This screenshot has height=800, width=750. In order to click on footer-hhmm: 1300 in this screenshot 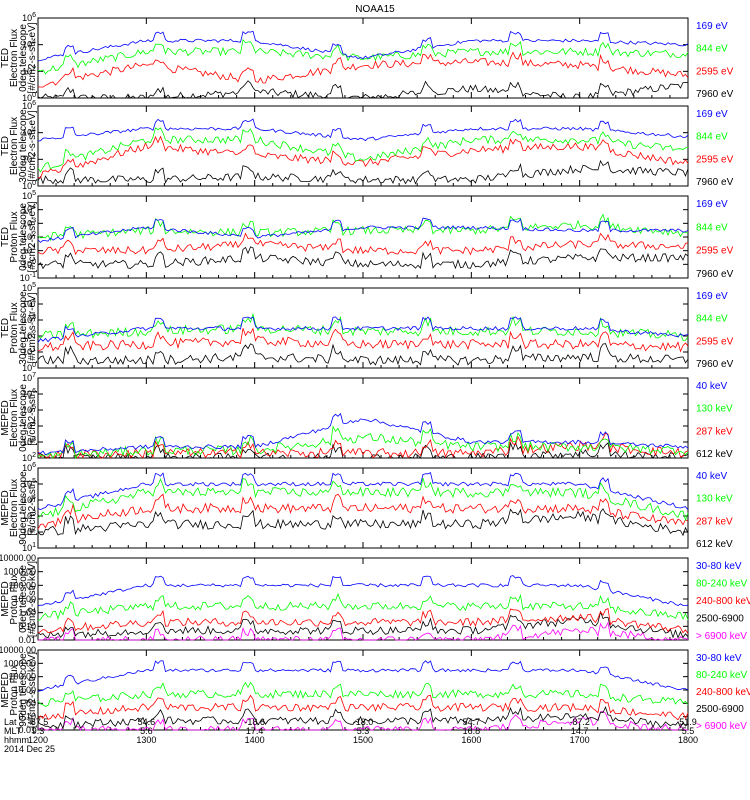, I will do `click(146, 740)`.